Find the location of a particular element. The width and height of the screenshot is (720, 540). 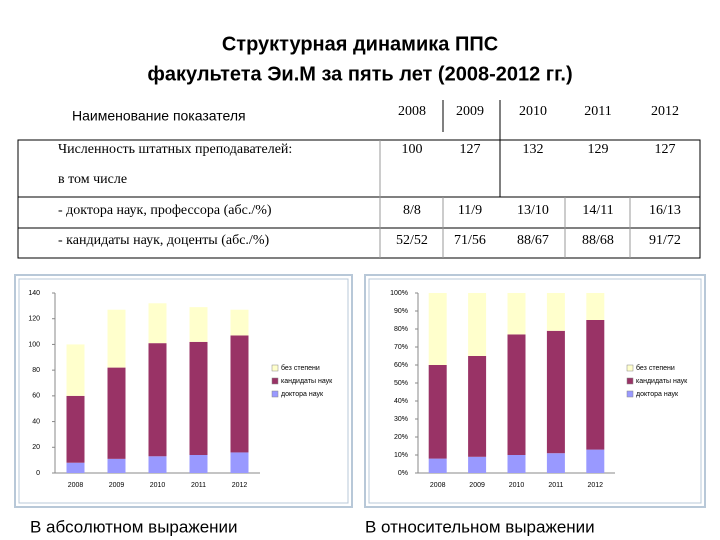

table-header: 2012 is located at coordinates (665, 111).